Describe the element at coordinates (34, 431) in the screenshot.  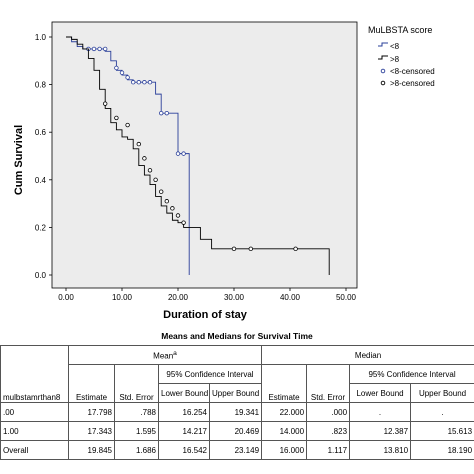
I see `row-label: 1.00` at that location.